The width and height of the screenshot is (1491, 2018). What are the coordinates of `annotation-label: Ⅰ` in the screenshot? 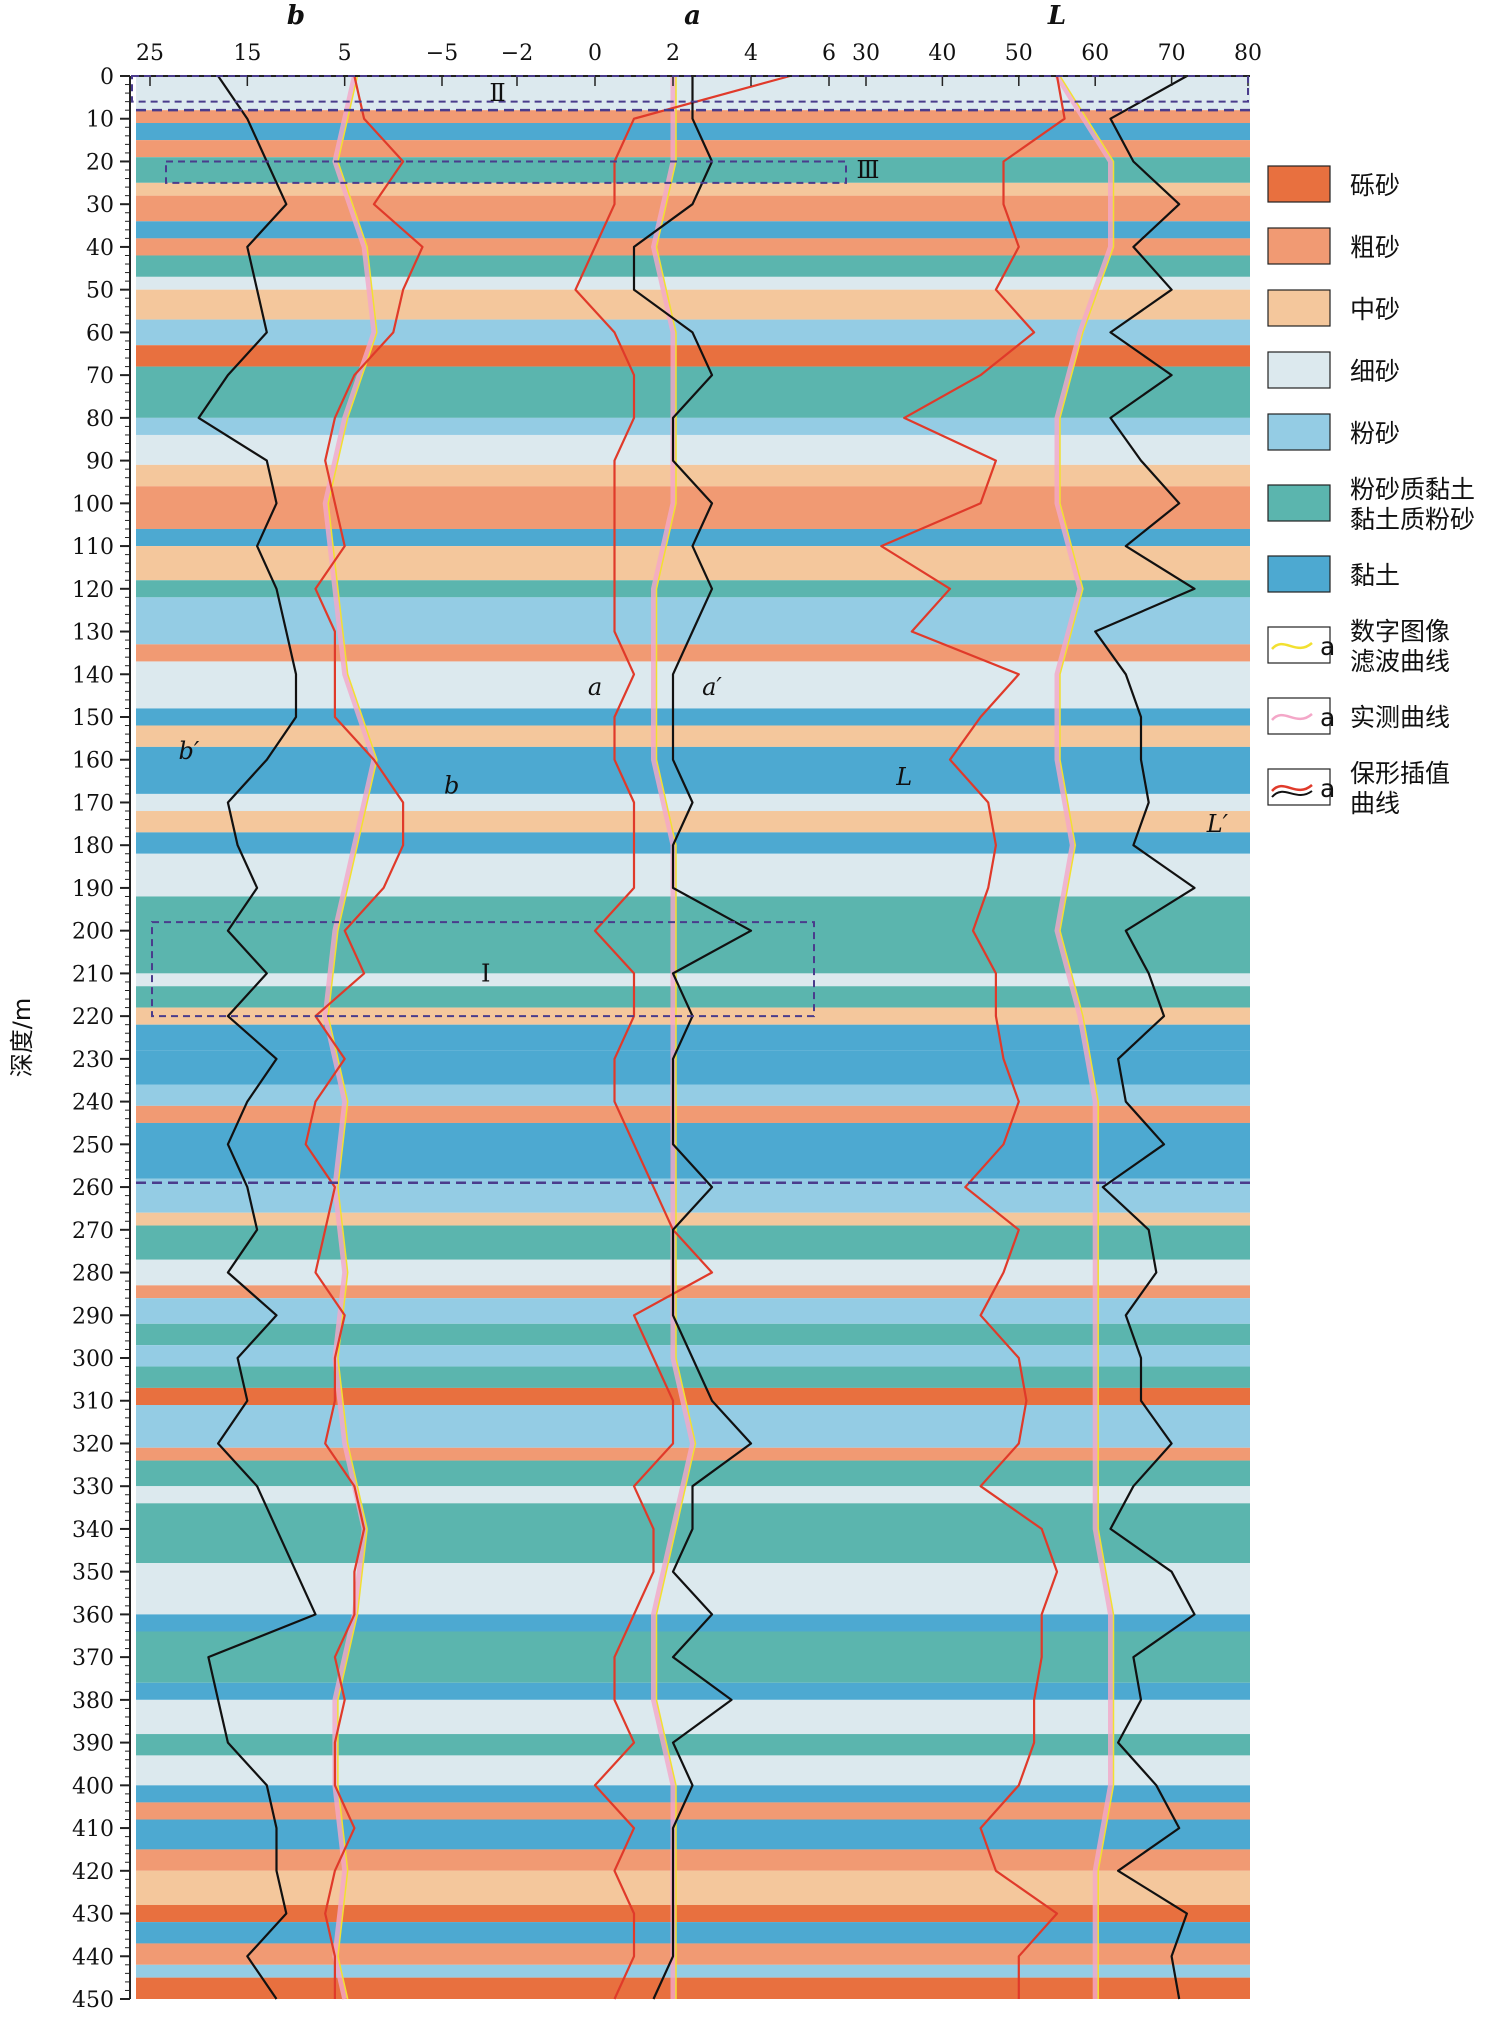 It's located at (485, 973).